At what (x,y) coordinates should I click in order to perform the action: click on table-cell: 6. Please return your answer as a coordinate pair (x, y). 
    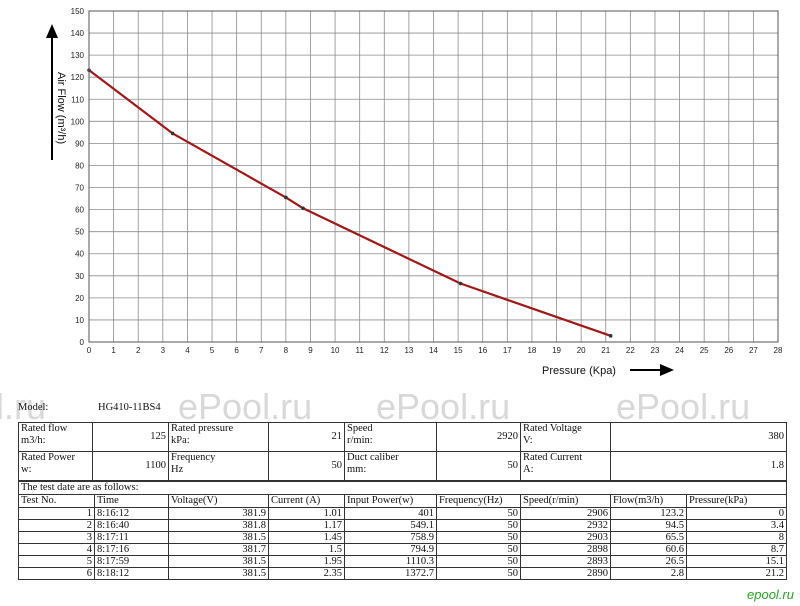
    Looking at the image, I should click on (56, 573).